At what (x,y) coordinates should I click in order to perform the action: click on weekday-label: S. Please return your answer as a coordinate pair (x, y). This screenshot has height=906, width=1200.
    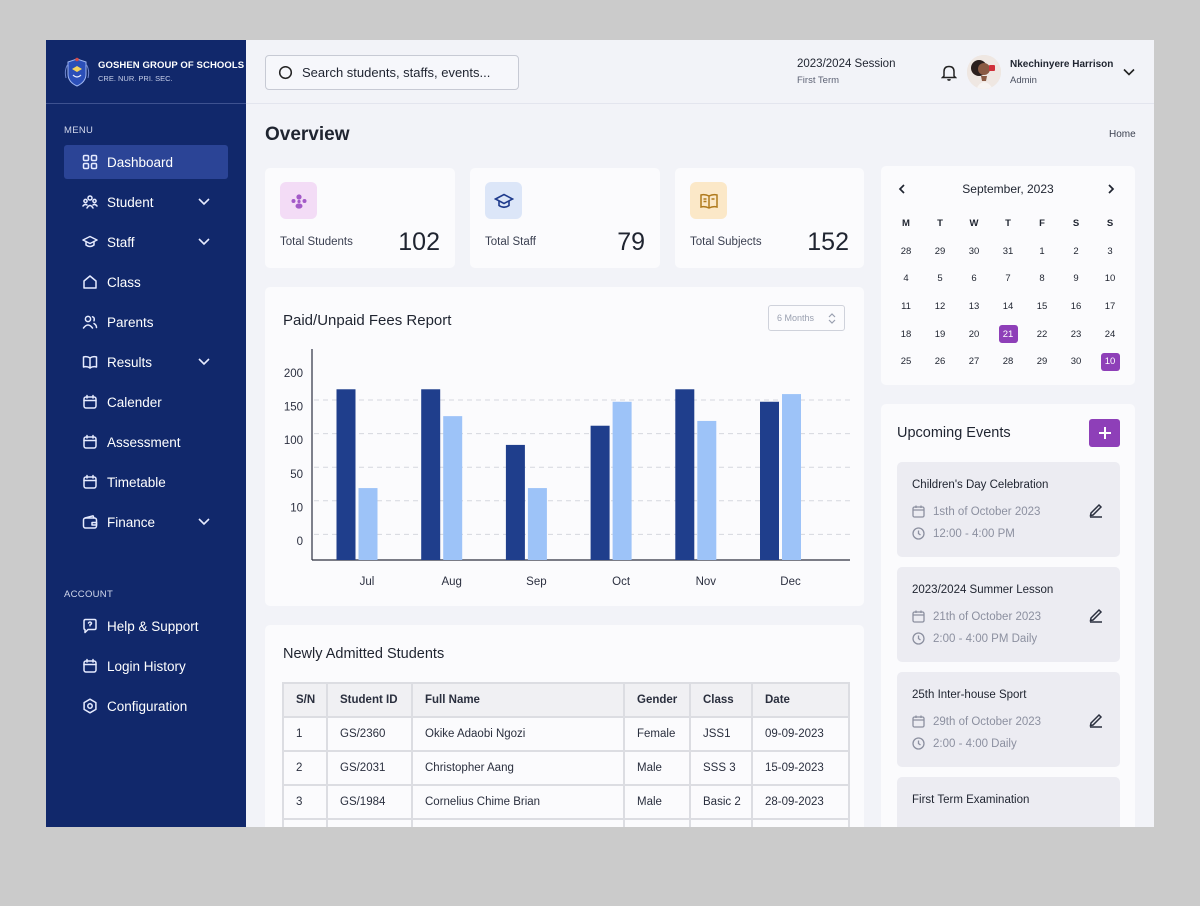
    Looking at the image, I should click on (1076, 224).